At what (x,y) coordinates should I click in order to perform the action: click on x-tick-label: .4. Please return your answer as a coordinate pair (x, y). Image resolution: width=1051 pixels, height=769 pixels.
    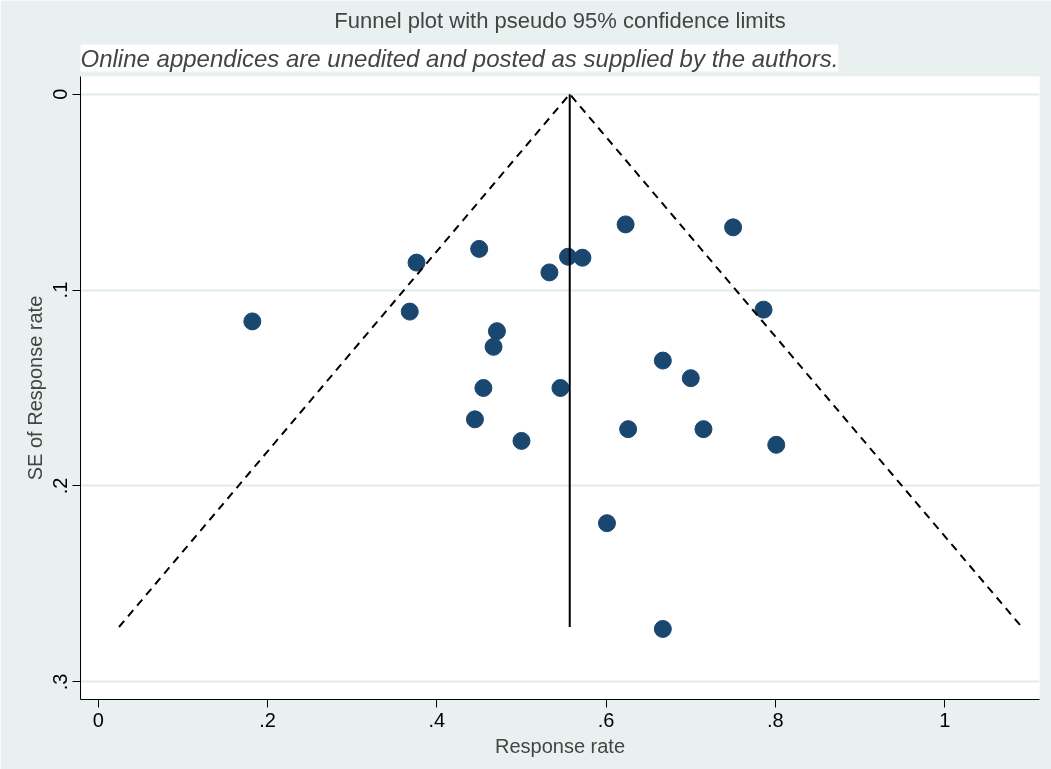
    Looking at the image, I should click on (437, 719).